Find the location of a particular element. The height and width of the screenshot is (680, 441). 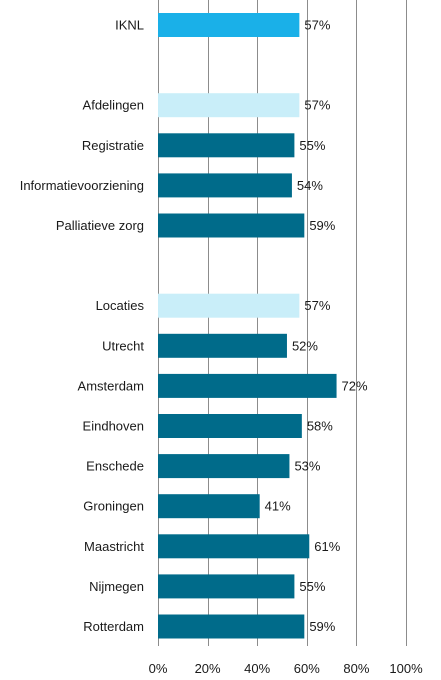

category-label-2: Afdelingen is located at coordinates (113, 105).